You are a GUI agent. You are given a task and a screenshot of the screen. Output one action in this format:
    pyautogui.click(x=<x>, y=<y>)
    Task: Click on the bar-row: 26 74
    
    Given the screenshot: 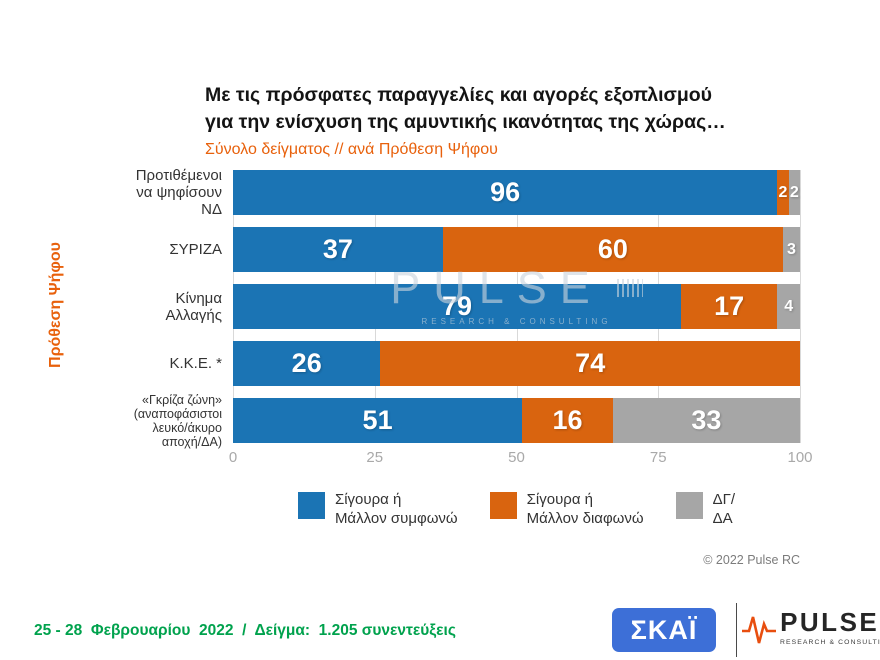 What is the action you would take?
    pyautogui.click(x=516, y=363)
    